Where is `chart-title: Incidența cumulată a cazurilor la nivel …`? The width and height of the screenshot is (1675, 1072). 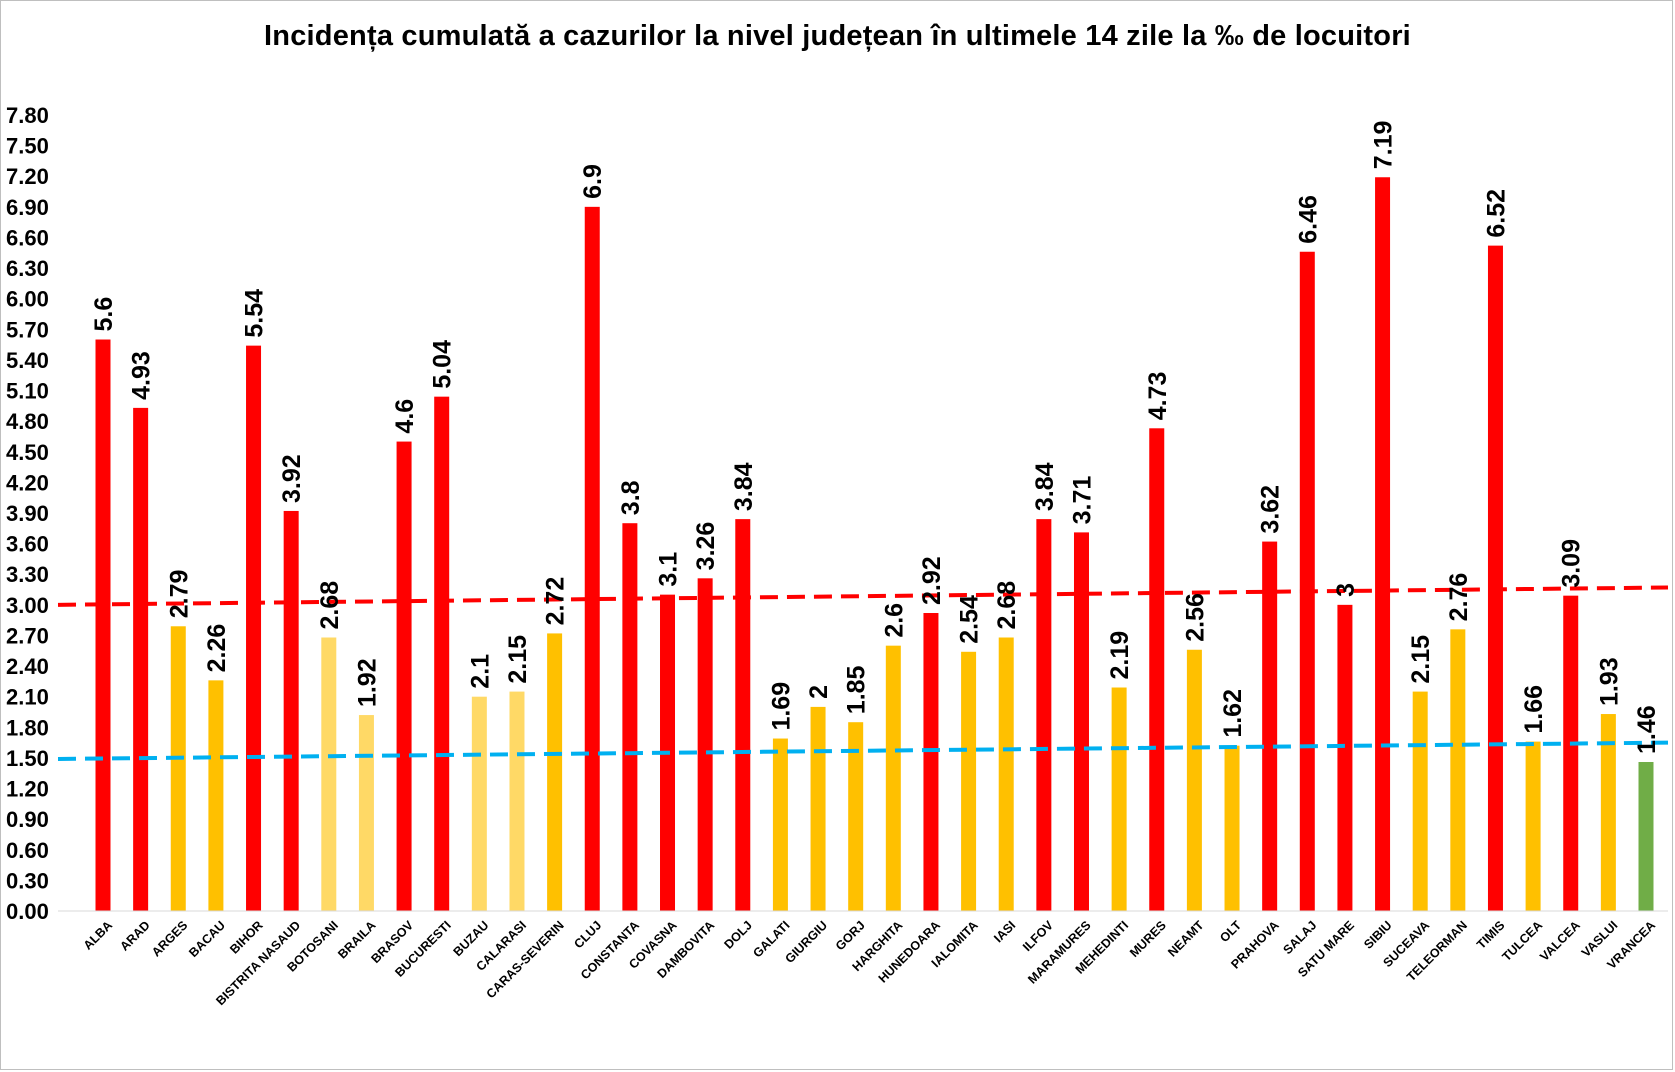
chart-title: Incidența cumulată a cazurilor la nivel … is located at coordinates (837, 36).